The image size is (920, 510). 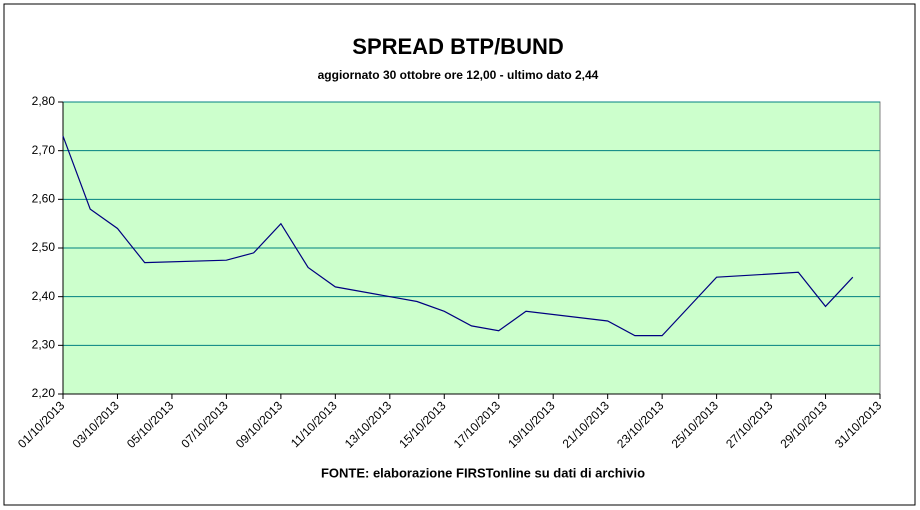 I want to click on y-tick-label: 2,80, so click(x=44, y=101).